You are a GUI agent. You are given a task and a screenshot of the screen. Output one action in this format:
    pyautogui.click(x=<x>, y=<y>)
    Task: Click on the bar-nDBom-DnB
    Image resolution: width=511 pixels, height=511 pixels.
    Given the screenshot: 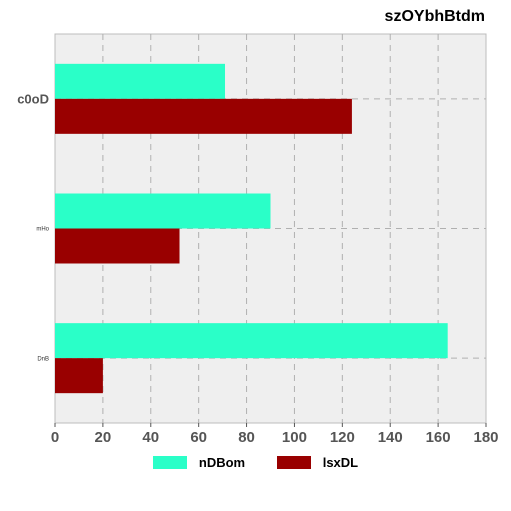 What is the action you would take?
    pyautogui.click(x=251, y=341)
    